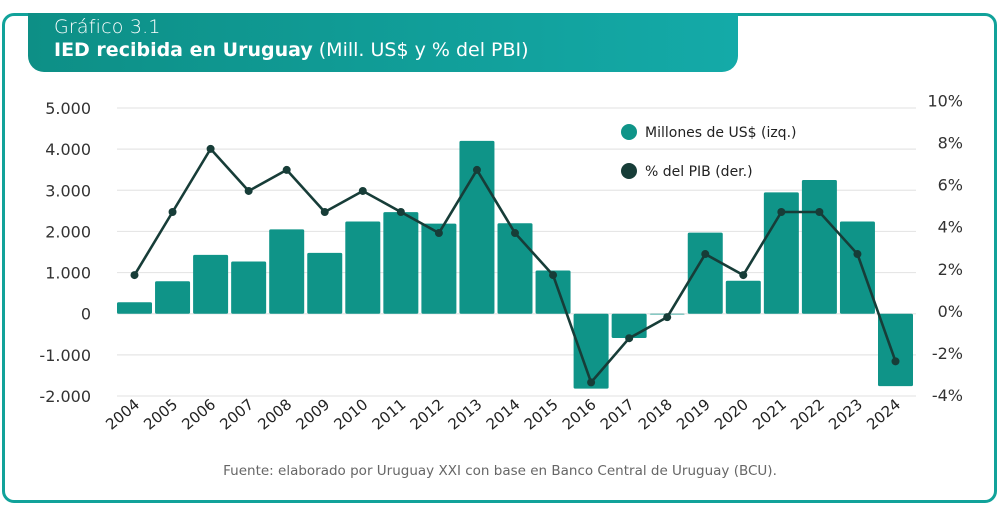  What do you see at coordinates (781, 211) in the screenshot?
I see `pib-point-2021` at bounding box center [781, 211].